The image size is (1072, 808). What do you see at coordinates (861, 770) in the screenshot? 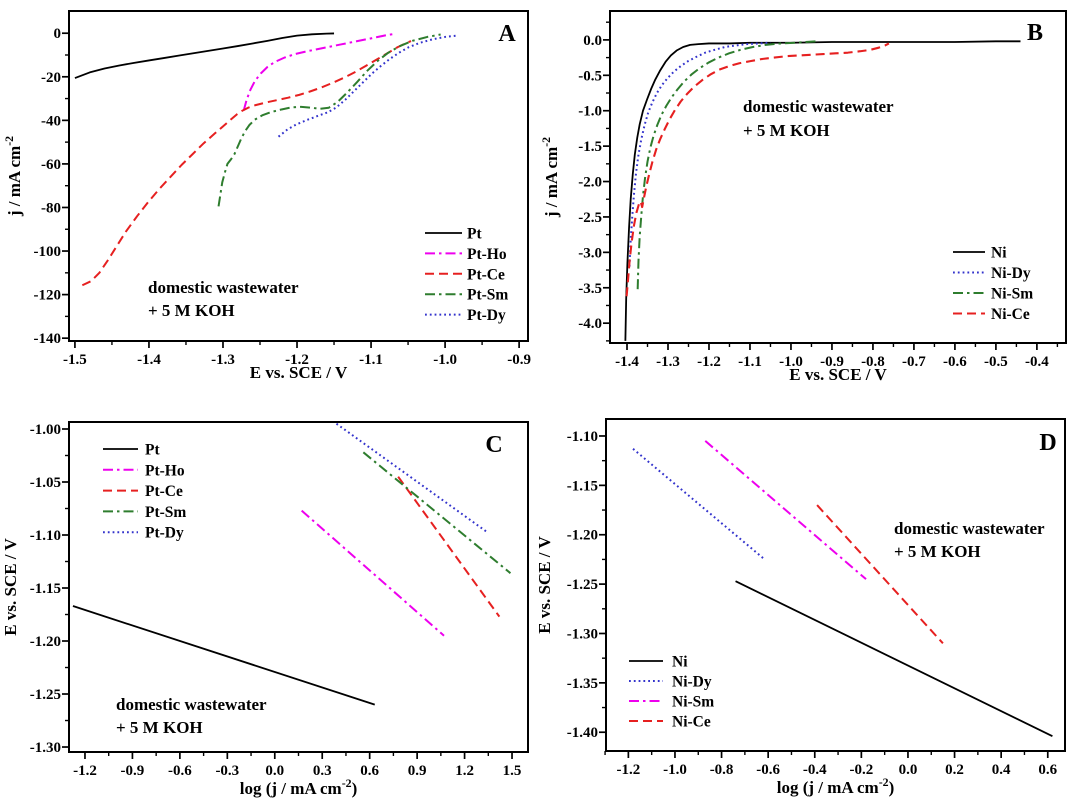
I see `x-tick-label: -0.2` at bounding box center [861, 770].